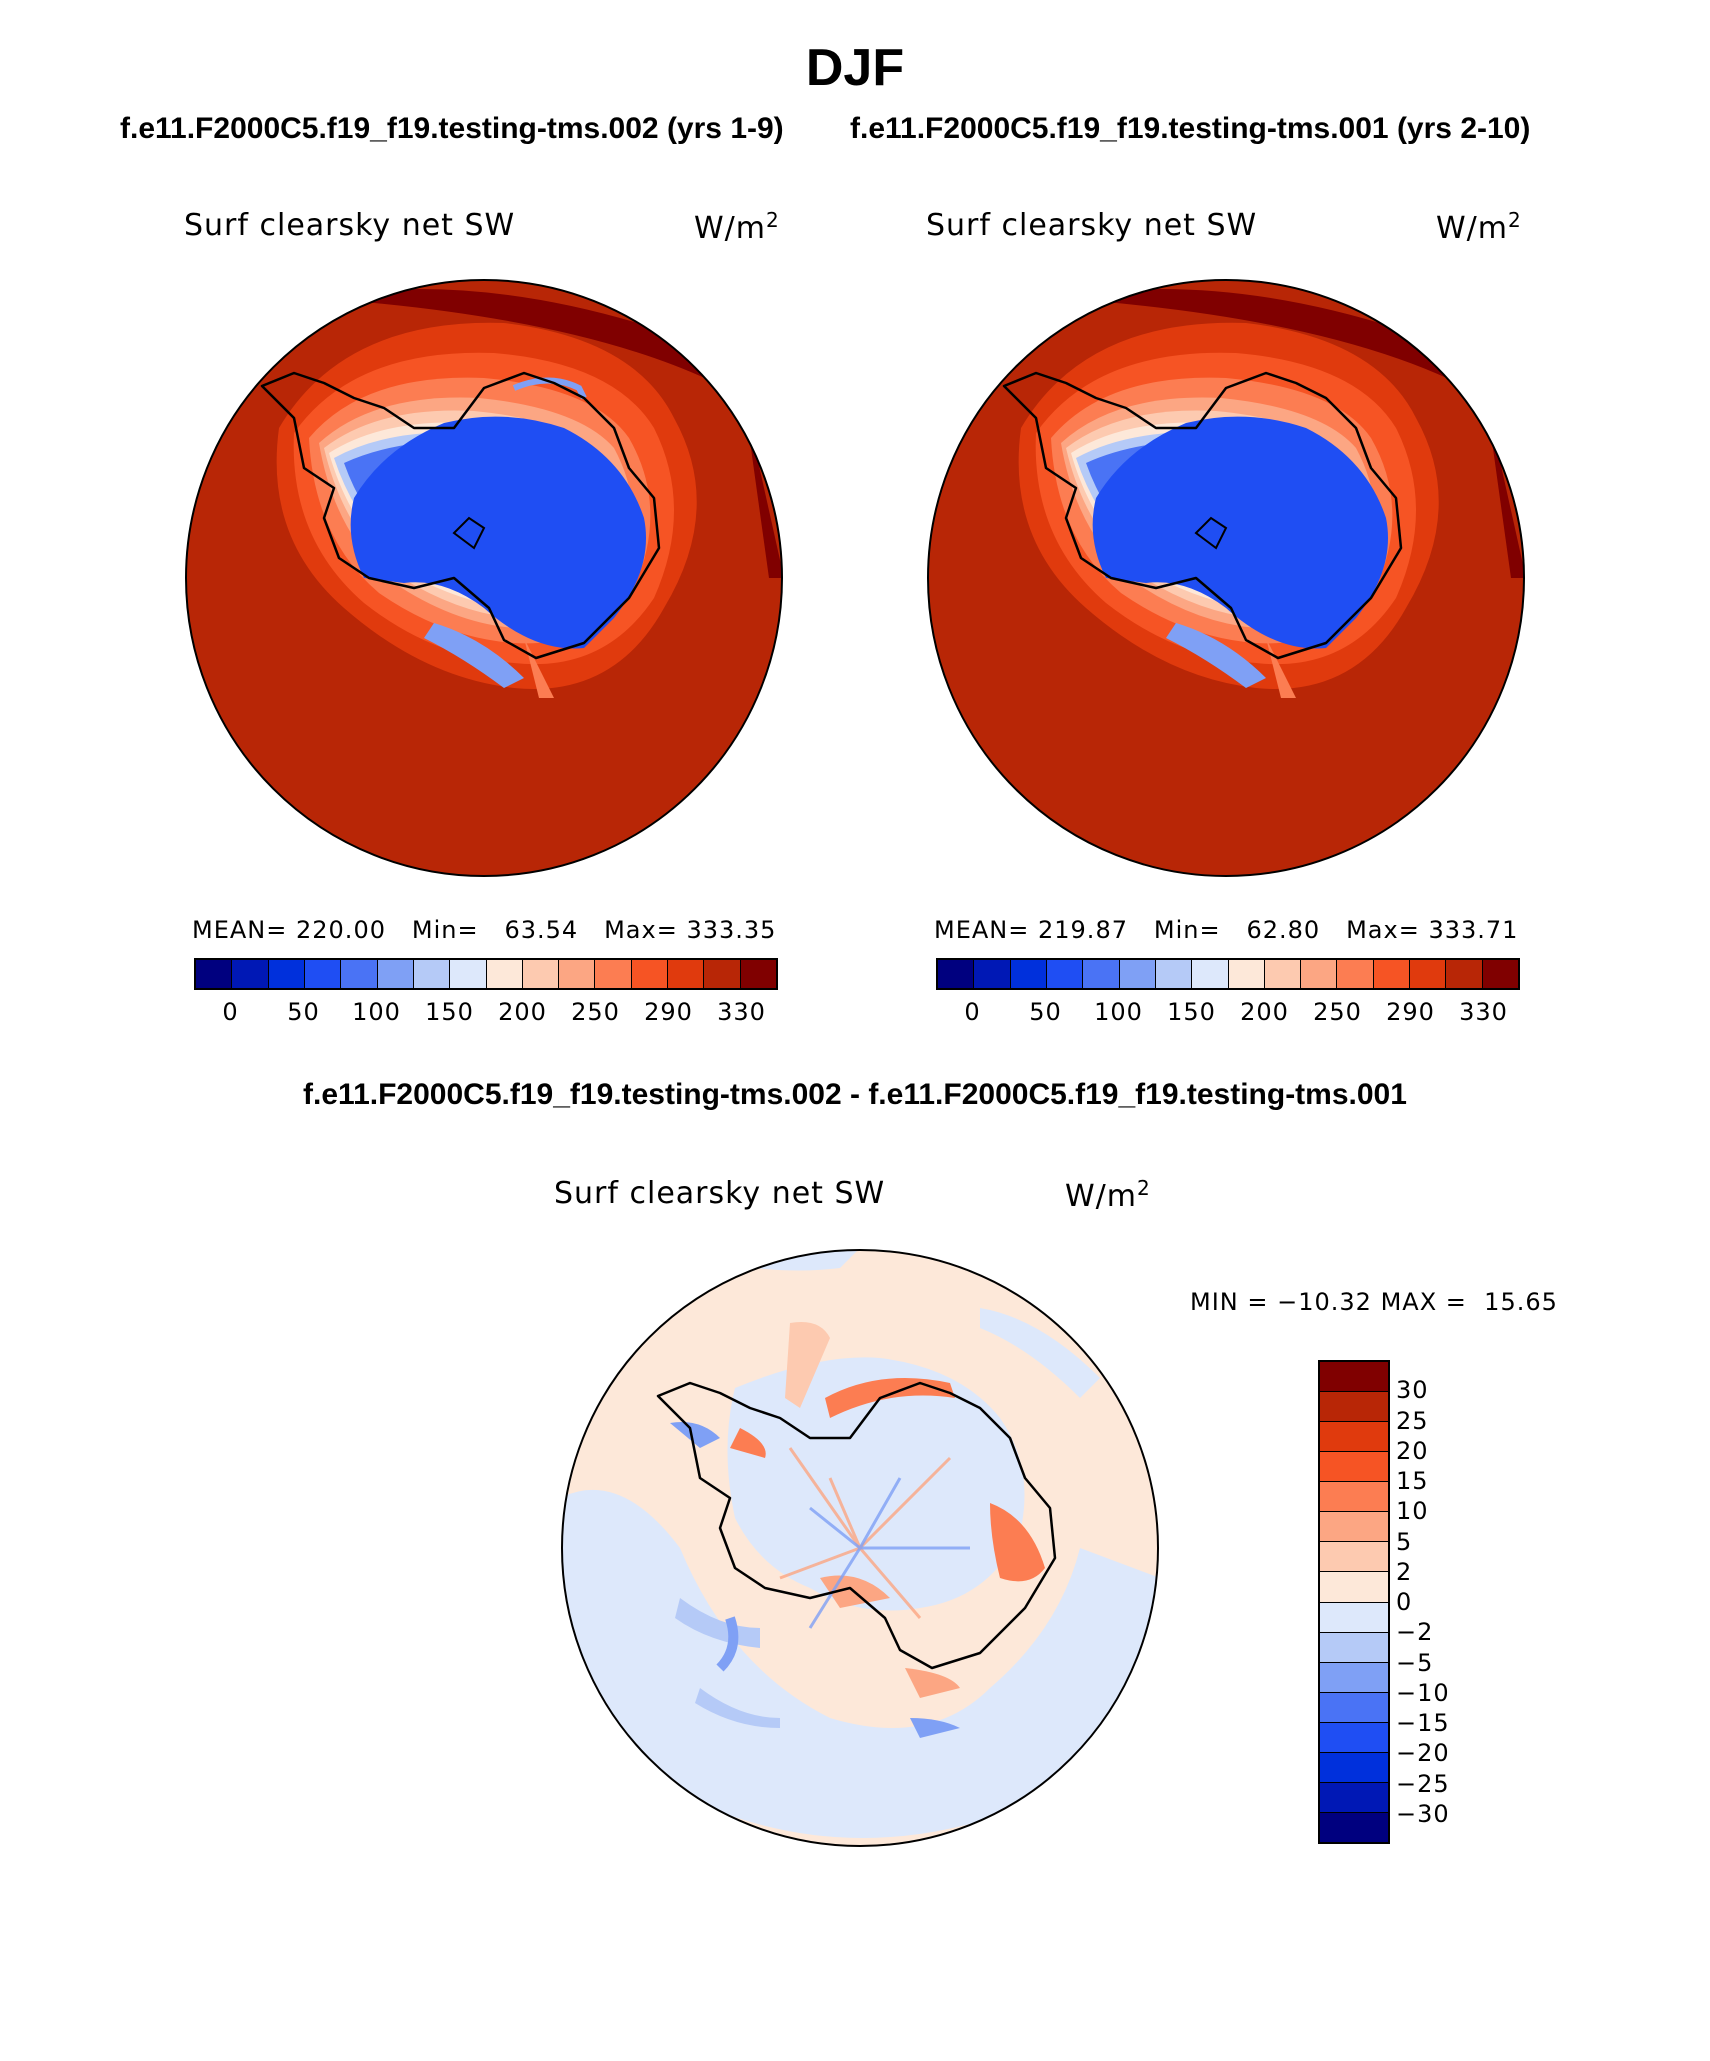 The width and height of the screenshot is (1710, 2061). What do you see at coordinates (855, 68) in the screenshot?
I see `page-title: DJF` at bounding box center [855, 68].